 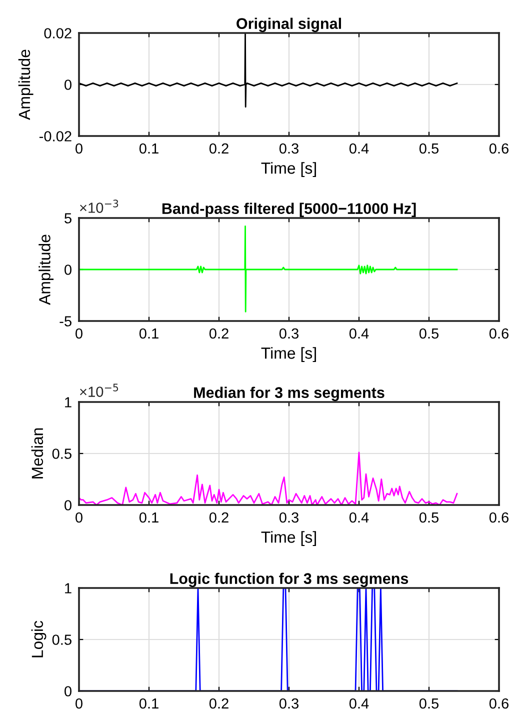 What do you see at coordinates (55, 136) in the screenshot?
I see `y-tick-label: -0.02` at bounding box center [55, 136].